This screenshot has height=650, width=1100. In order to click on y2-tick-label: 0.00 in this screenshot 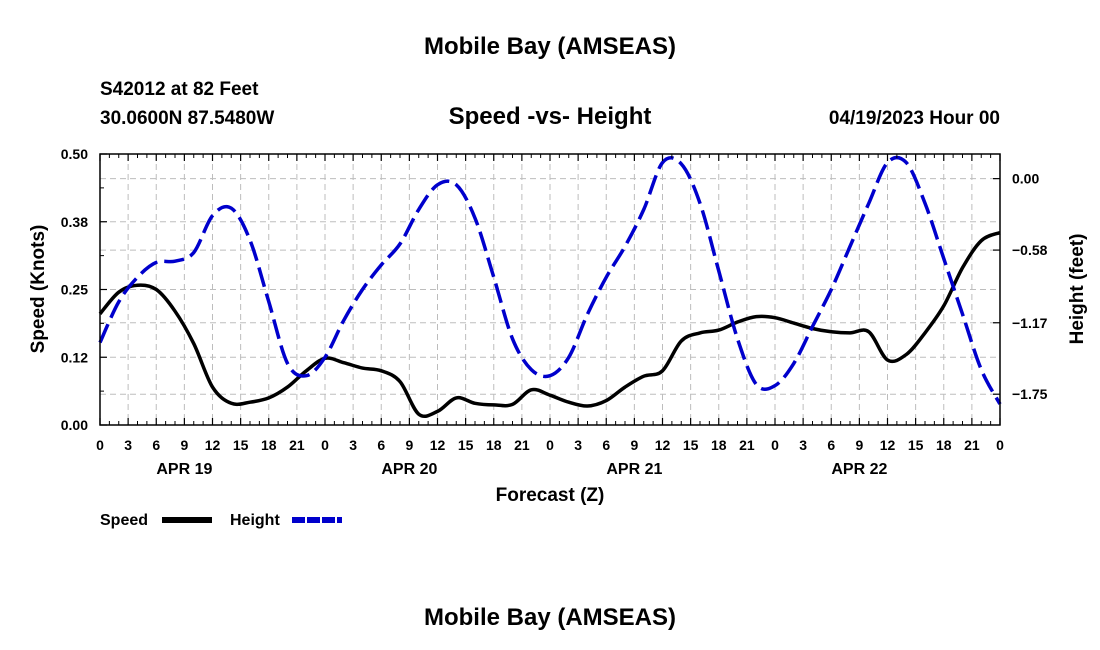, I will do `click(1025, 179)`.